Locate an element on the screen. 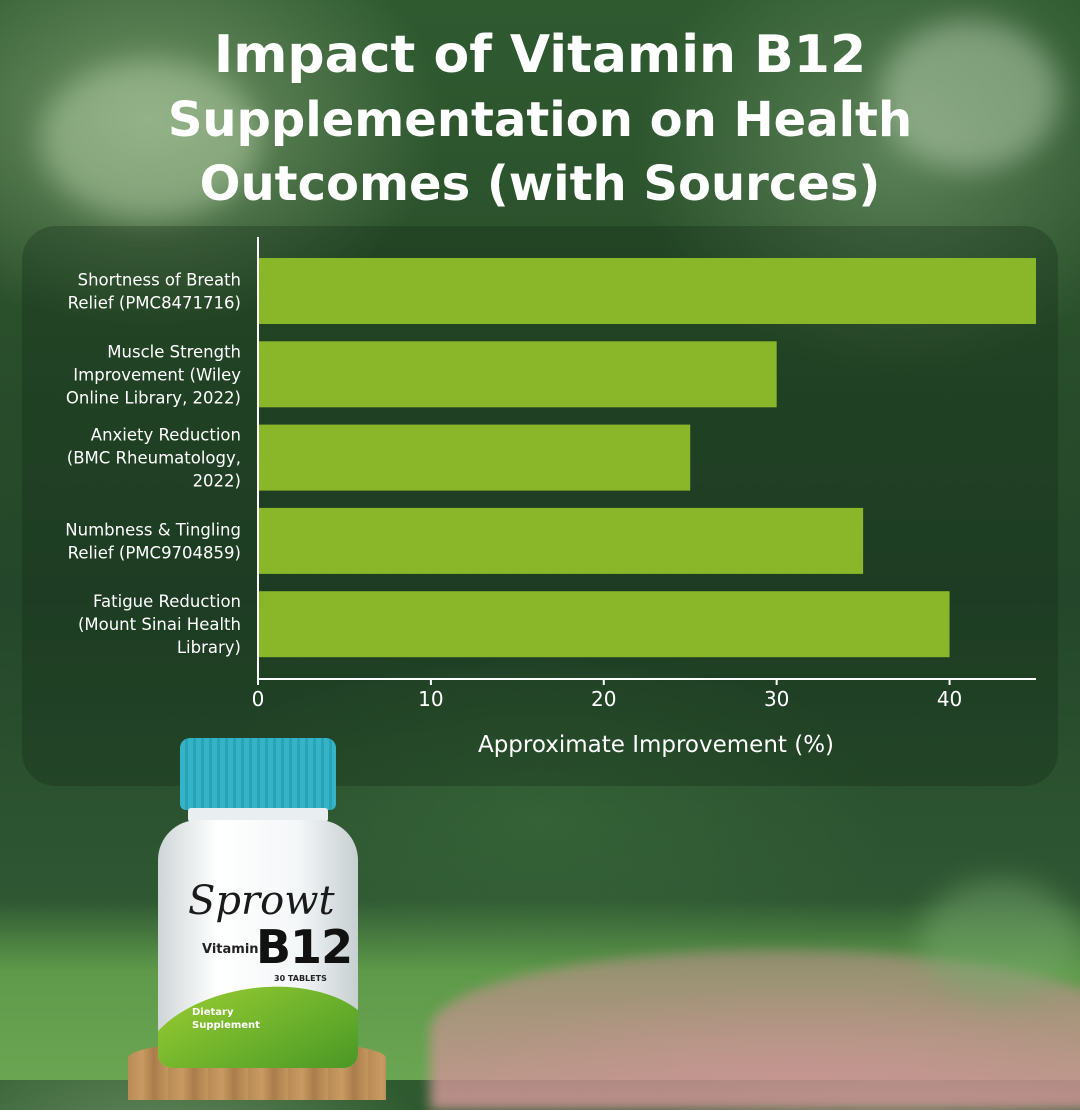  category-label-line: Library) is located at coordinates (209, 647).